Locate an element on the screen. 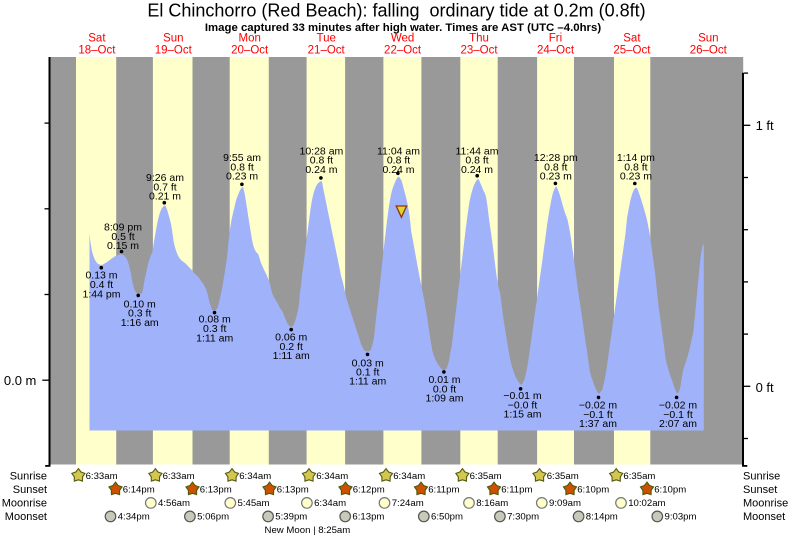 This screenshot has width=793, height=539. svg-text: 1:15 am is located at coordinates (523, 415).